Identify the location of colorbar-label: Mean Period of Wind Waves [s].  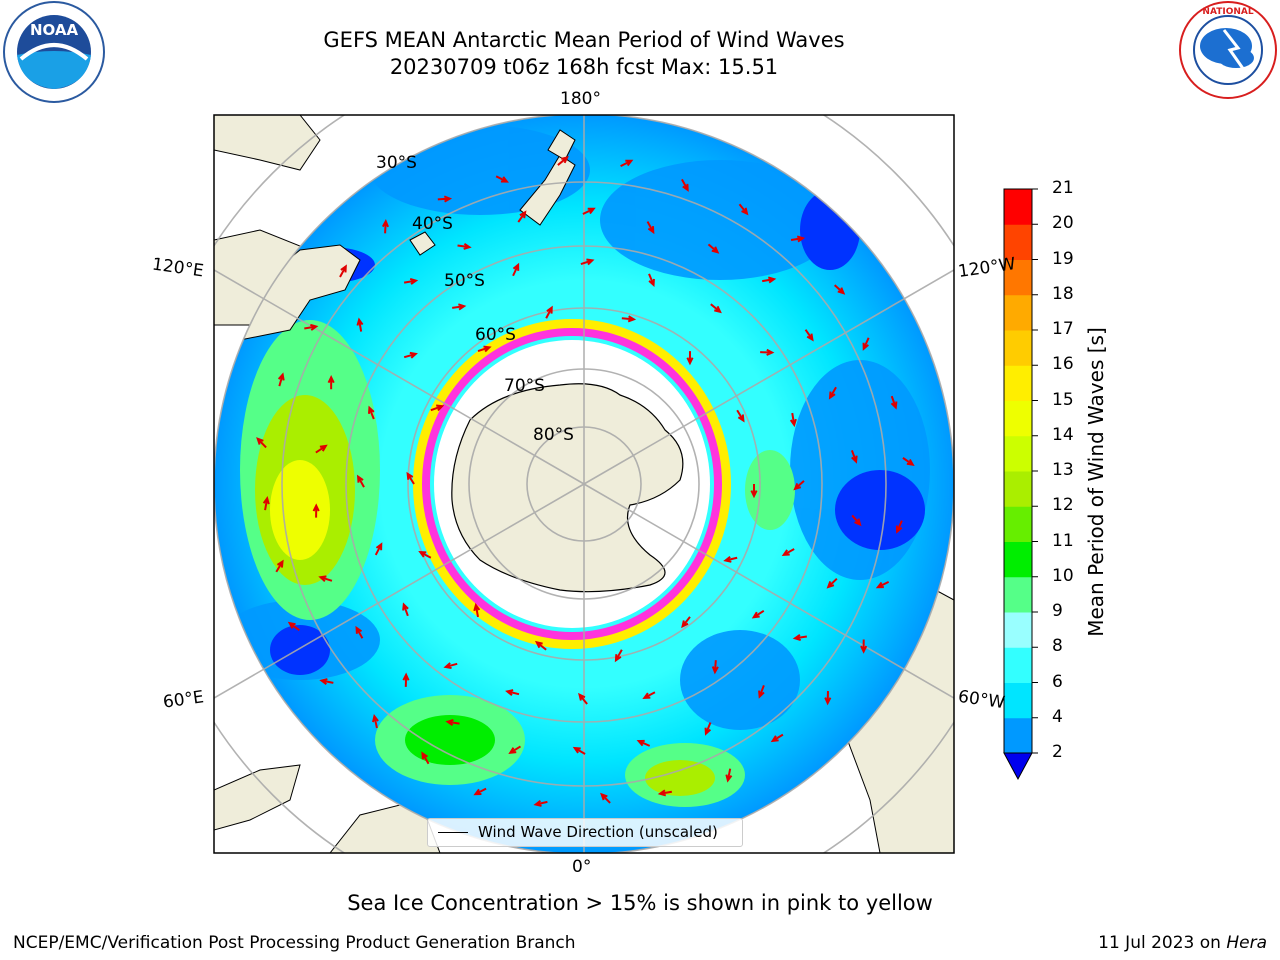
(1096, 482).